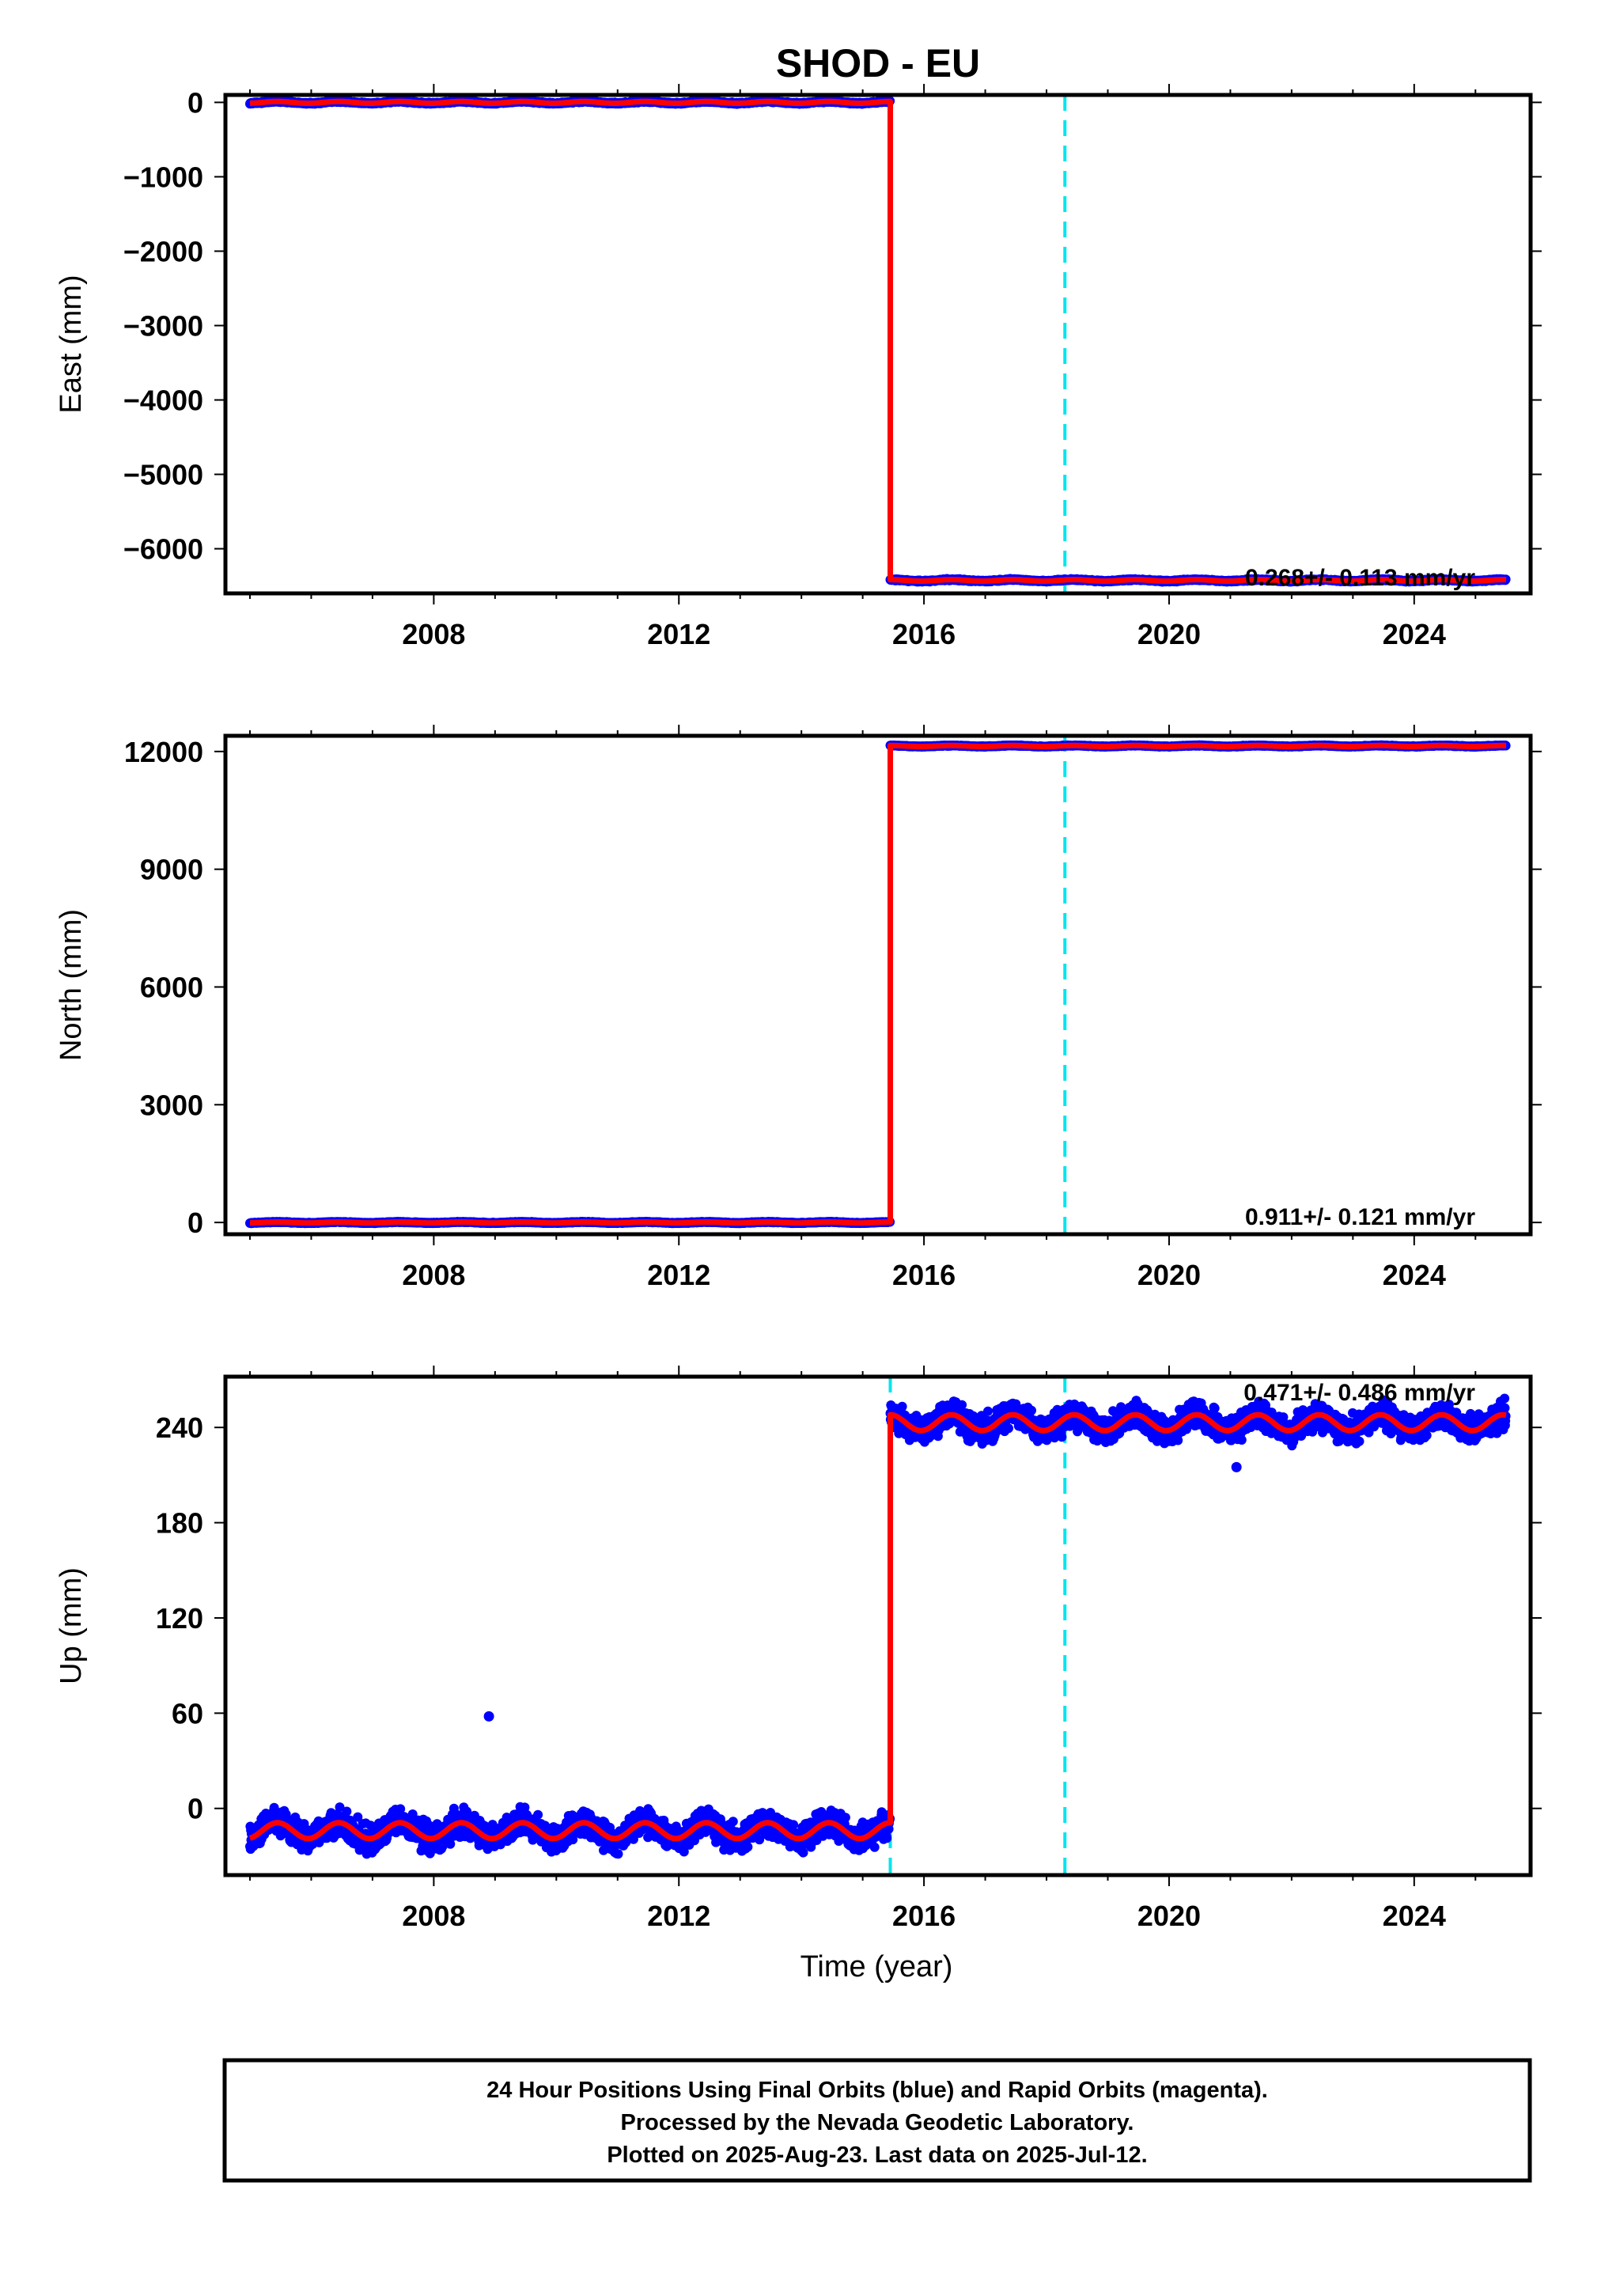 This screenshot has height=2296, width=1601. Describe the element at coordinates (1360, 578) in the screenshot. I see `east-rate-label: 0.268+/- 0.113 mm/yr` at that location.